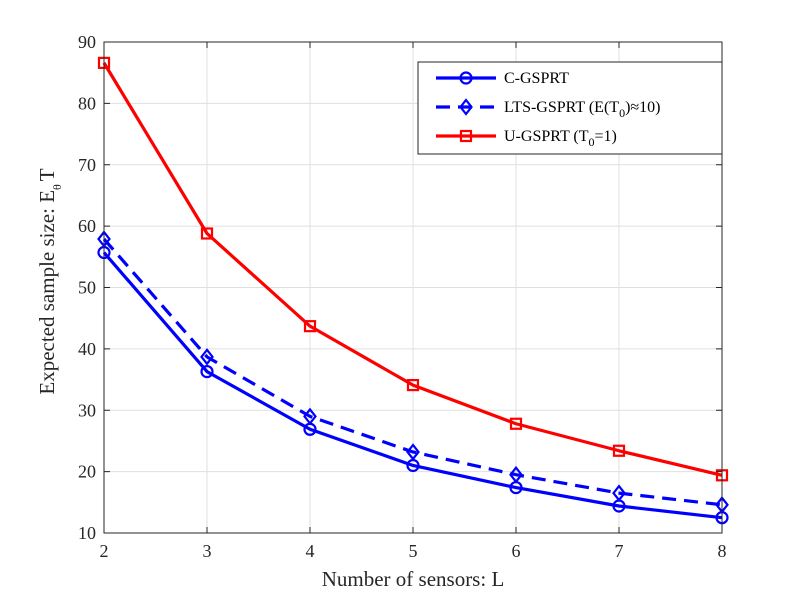 The image size is (797, 598). What do you see at coordinates (207, 551) in the screenshot?
I see `x-tick-label: 3` at bounding box center [207, 551].